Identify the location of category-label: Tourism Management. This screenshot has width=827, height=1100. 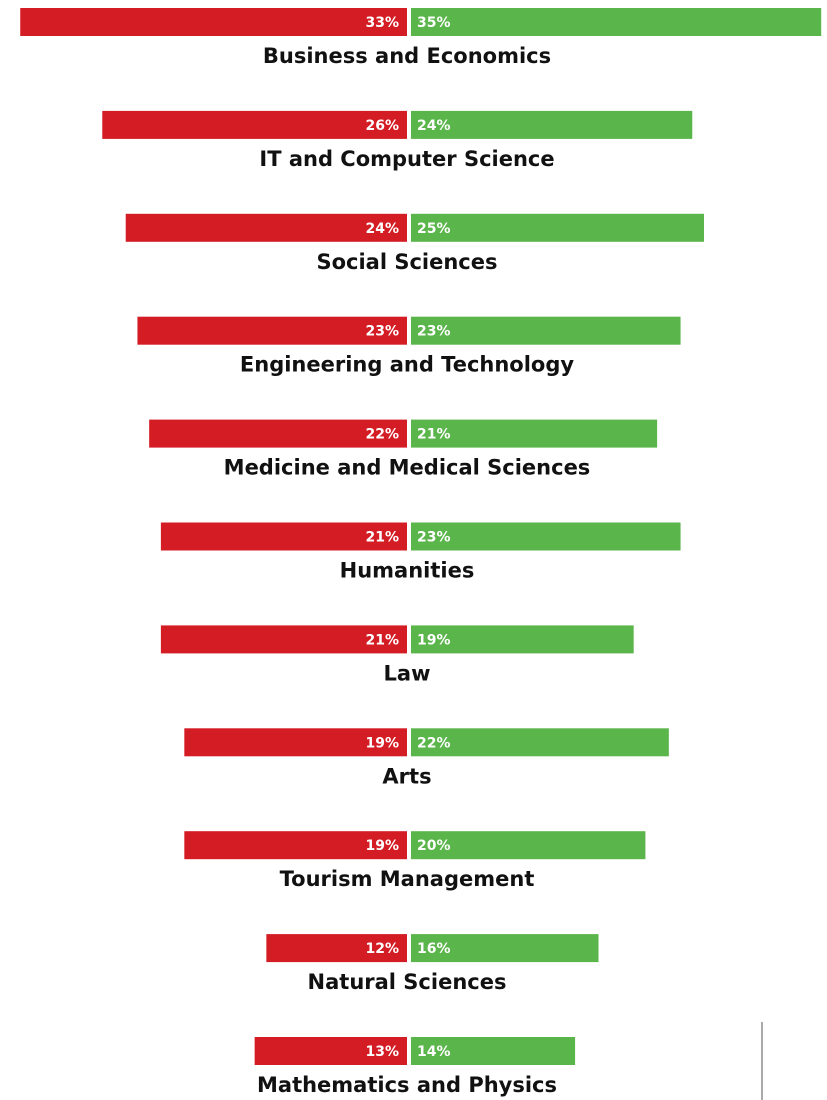
(407, 879).